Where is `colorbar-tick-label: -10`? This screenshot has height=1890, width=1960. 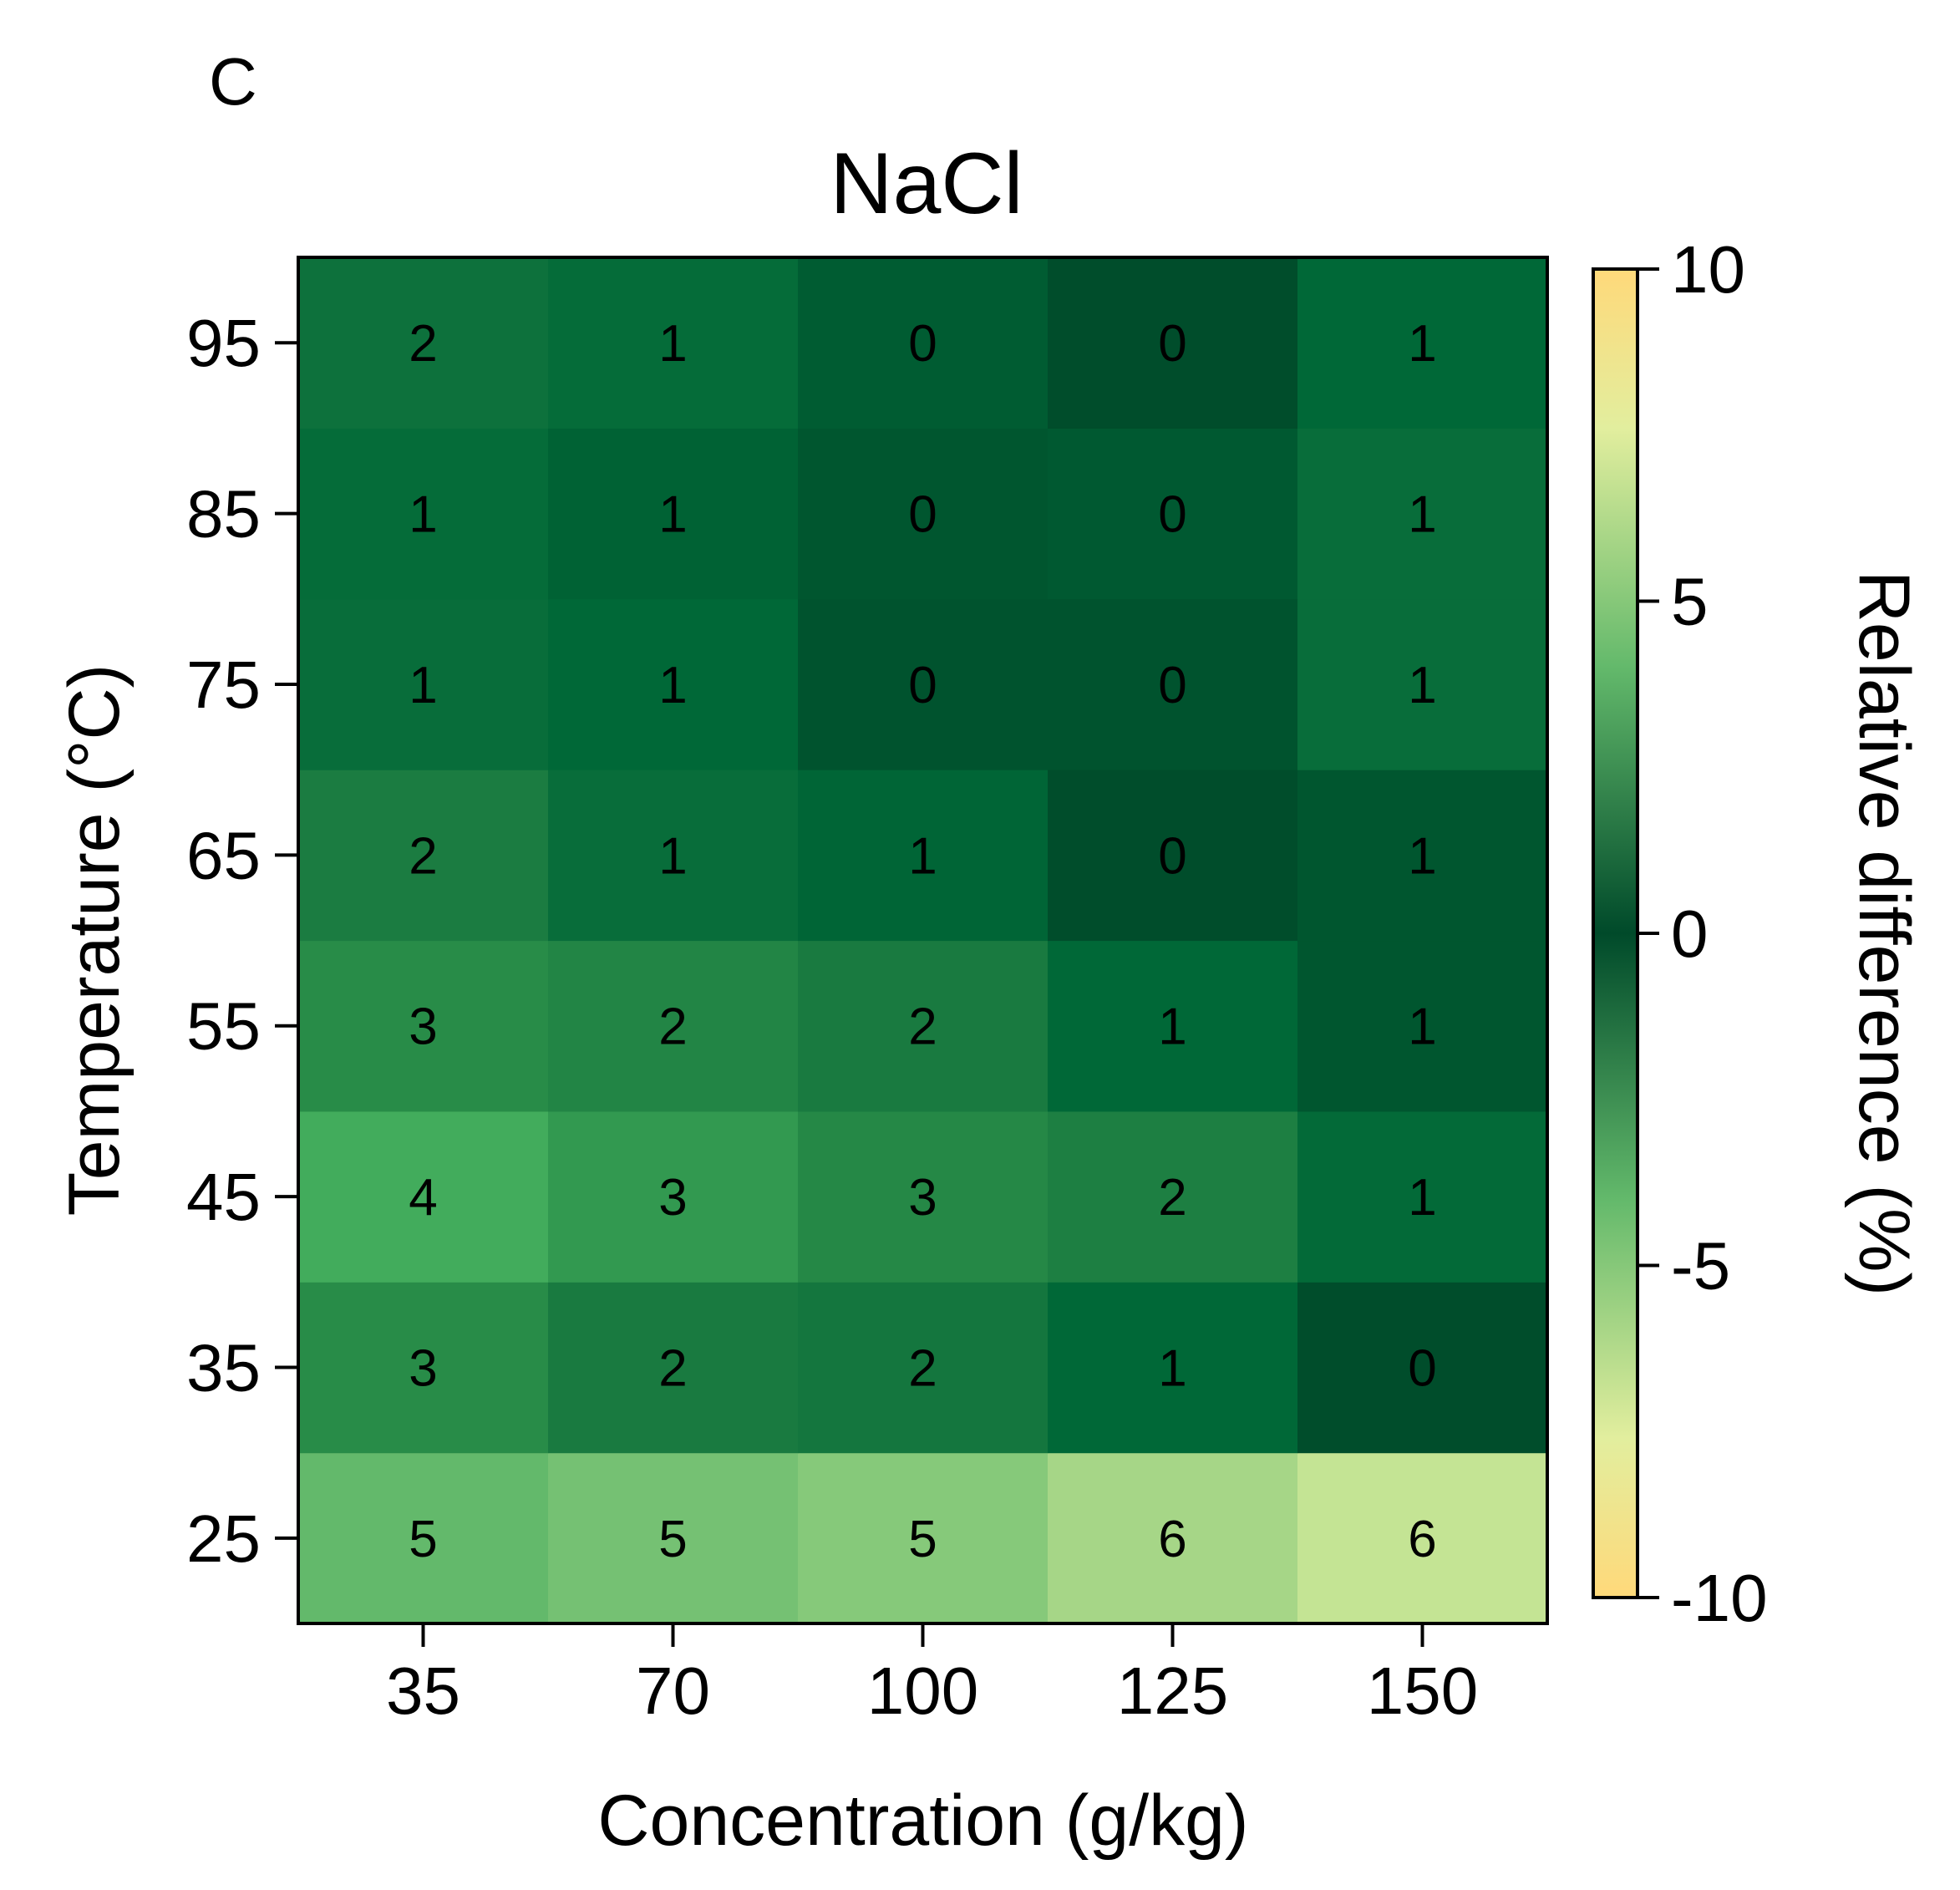
colorbar-tick-label: -10 is located at coordinates (1719, 1598).